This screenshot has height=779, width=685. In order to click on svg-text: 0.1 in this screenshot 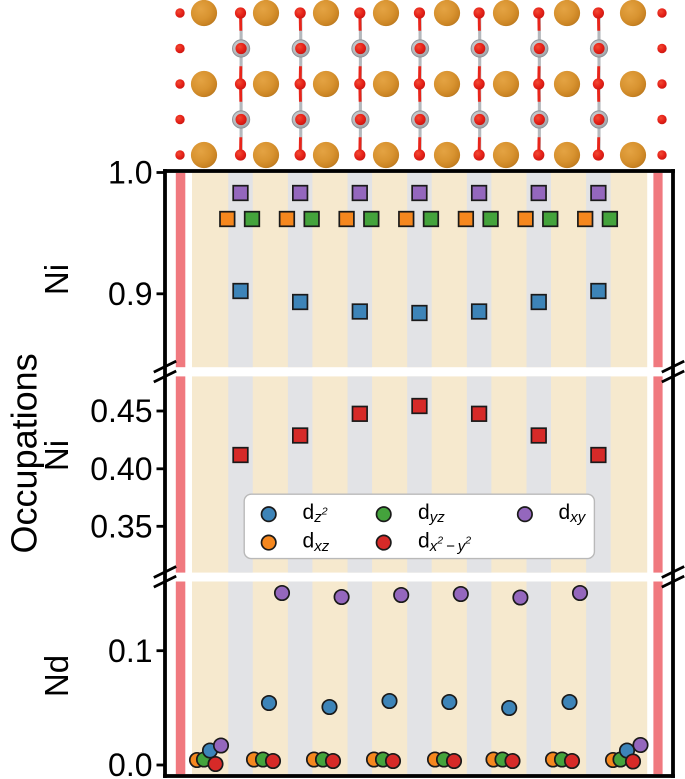, I will do `click(130, 651)`.